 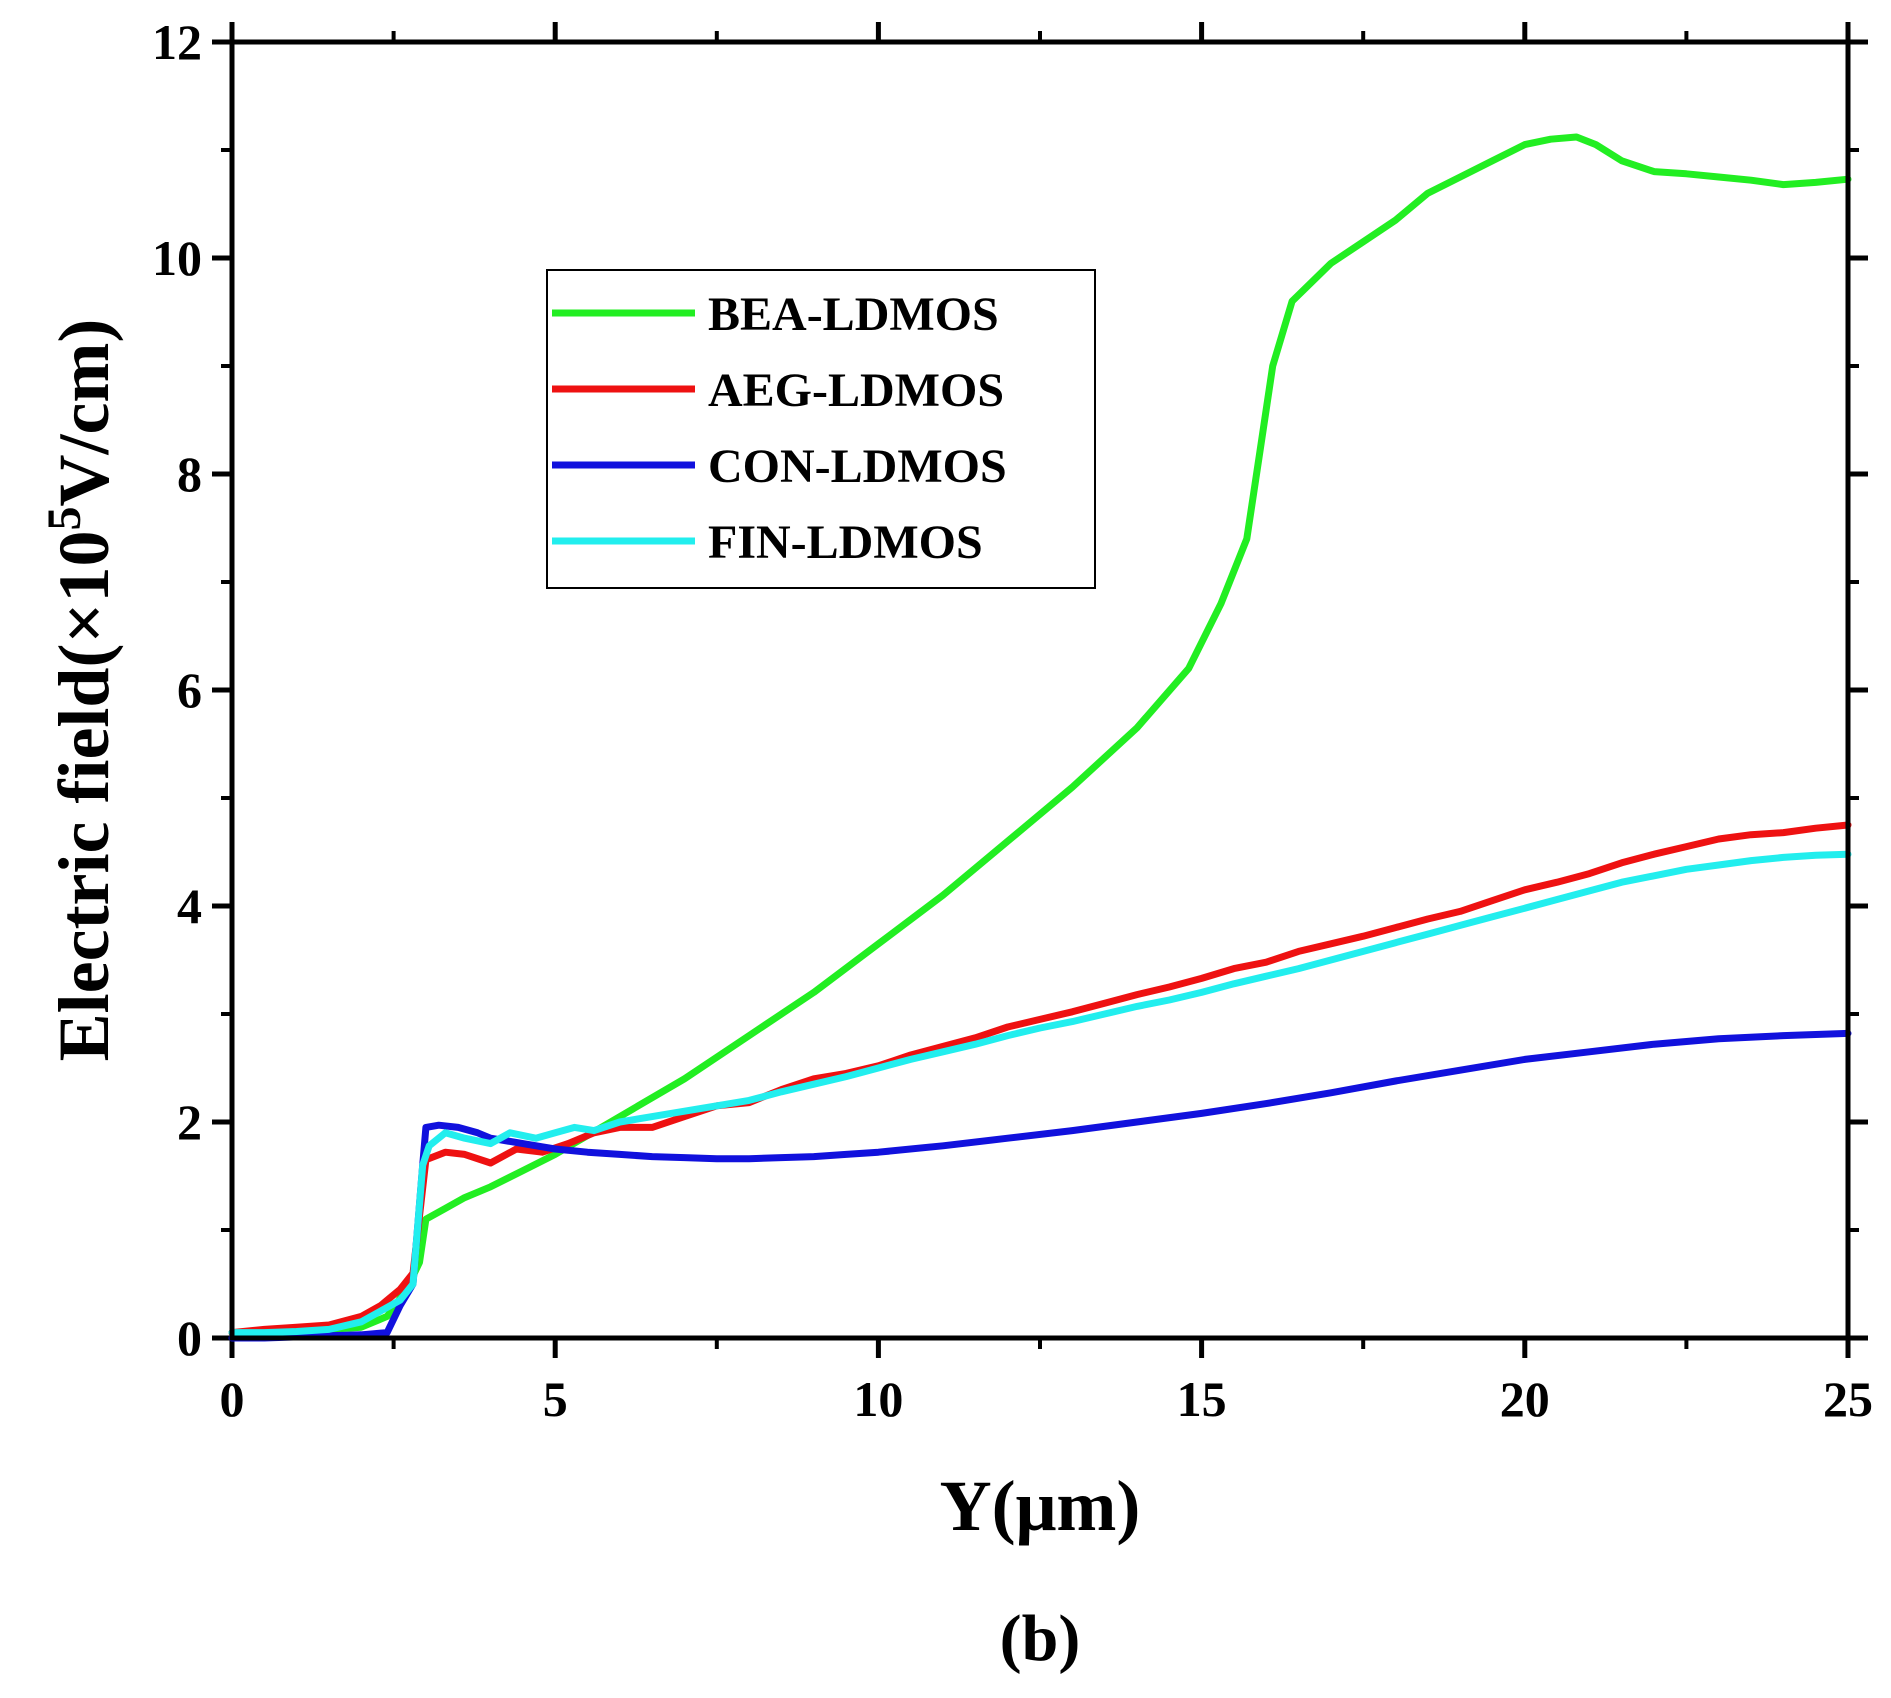 I want to click on legend-label-fin-ldmos: FIN-LDMOS, so click(x=845, y=542).